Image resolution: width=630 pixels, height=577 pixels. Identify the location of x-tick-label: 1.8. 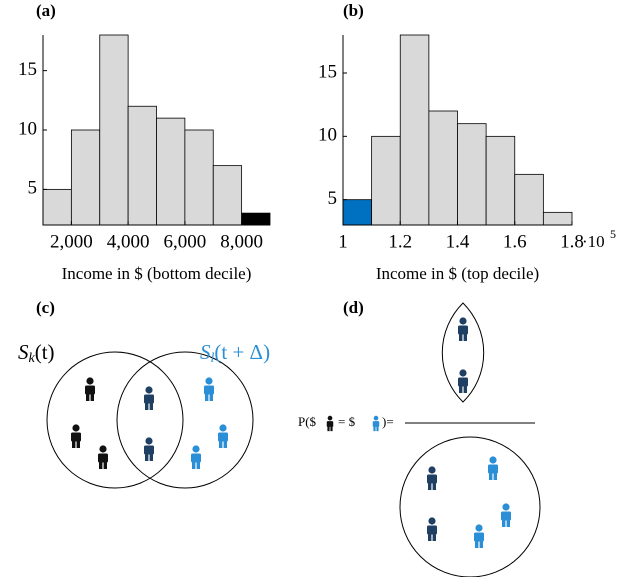
(572, 241).